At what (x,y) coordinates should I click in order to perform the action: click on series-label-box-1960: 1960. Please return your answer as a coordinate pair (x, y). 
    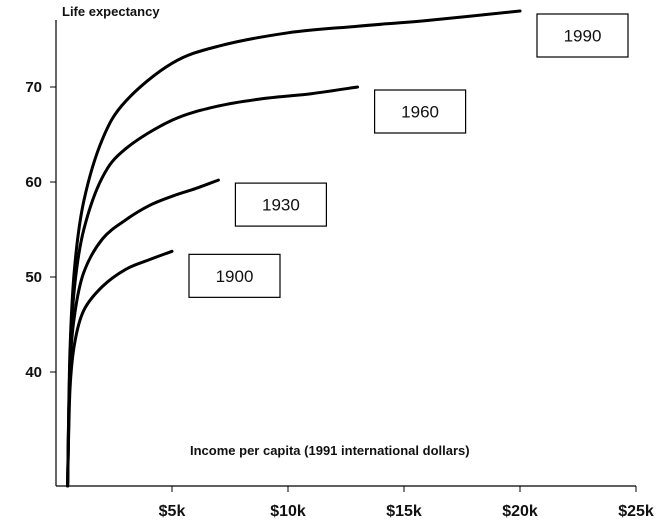
    Looking at the image, I should click on (420, 111).